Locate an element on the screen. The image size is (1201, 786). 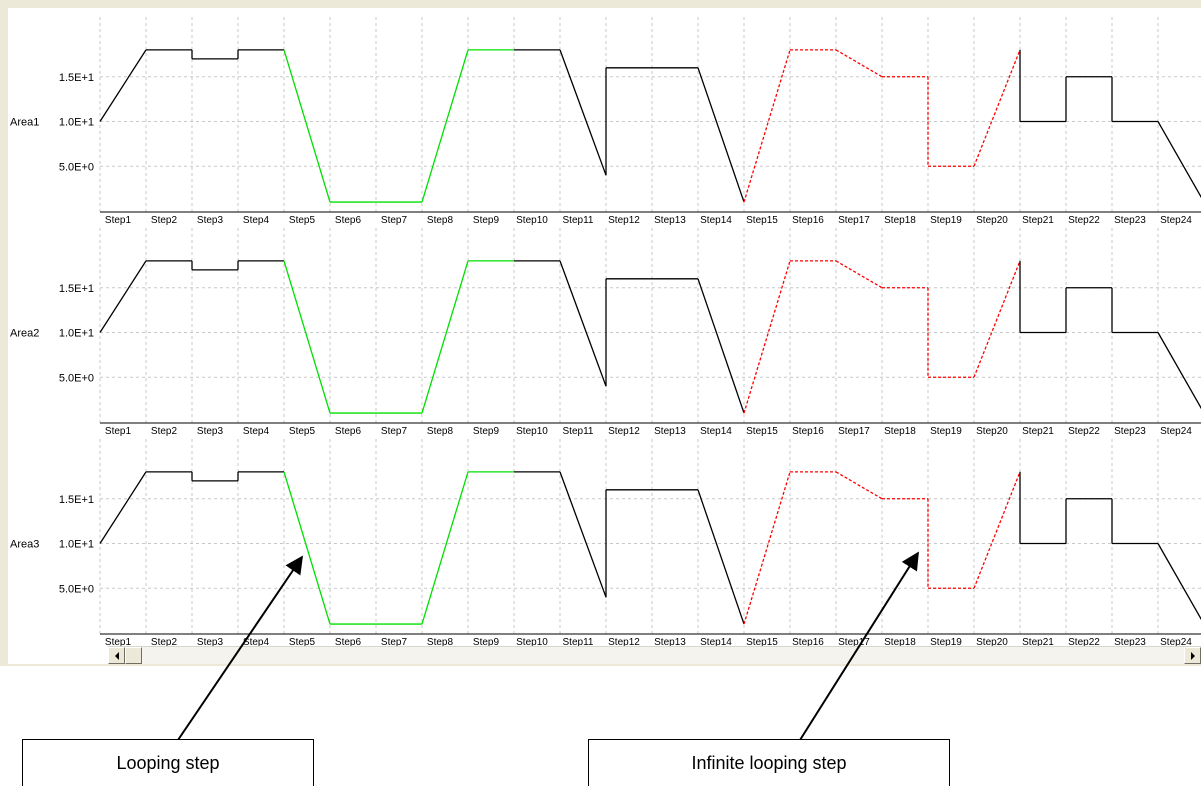
x-tick-label: Step4 is located at coordinates (256, 431).